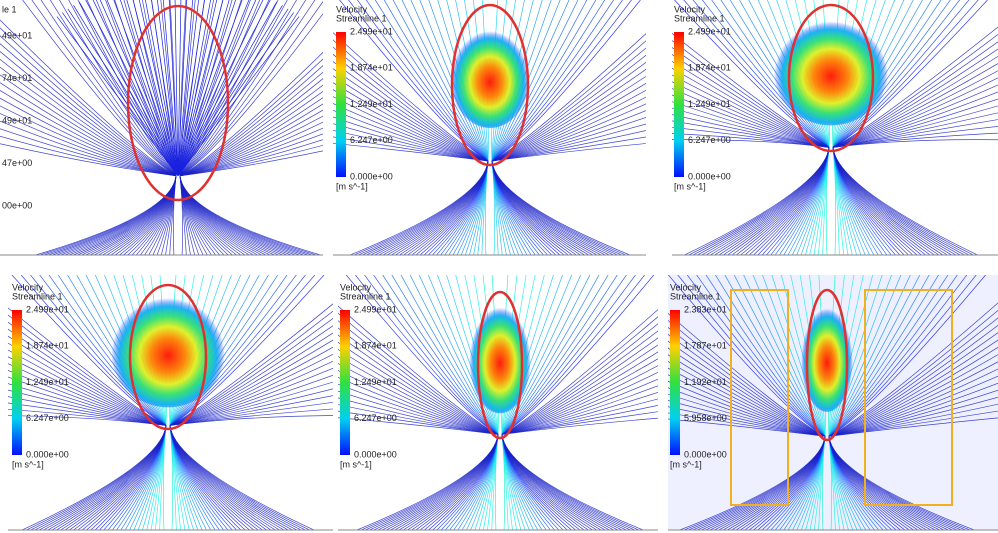 This screenshot has height=533, width=998. What do you see at coordinates (17, 205) in the screenshot?
I see `legend-tick-label: 00e+00` at bounding box center [17, 205].